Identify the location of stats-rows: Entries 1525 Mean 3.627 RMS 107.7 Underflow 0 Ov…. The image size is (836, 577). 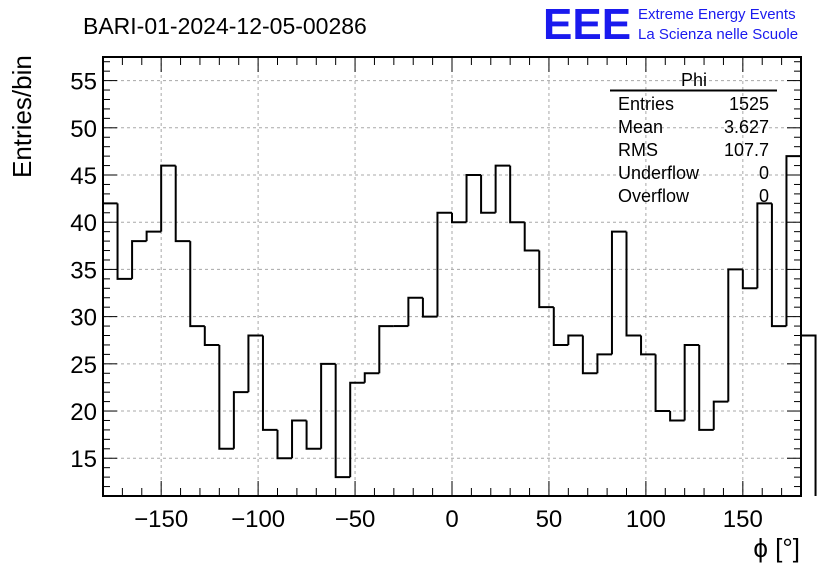
(693, 150).